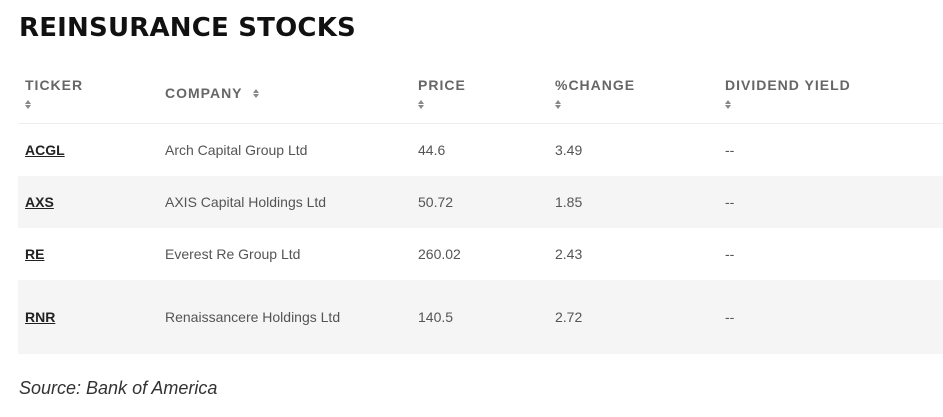 This screenshot has width=943, height=417. Describe the element at coordinates (486, 93) in the screenshot. I see `column-header-price: PRICE` at that location.